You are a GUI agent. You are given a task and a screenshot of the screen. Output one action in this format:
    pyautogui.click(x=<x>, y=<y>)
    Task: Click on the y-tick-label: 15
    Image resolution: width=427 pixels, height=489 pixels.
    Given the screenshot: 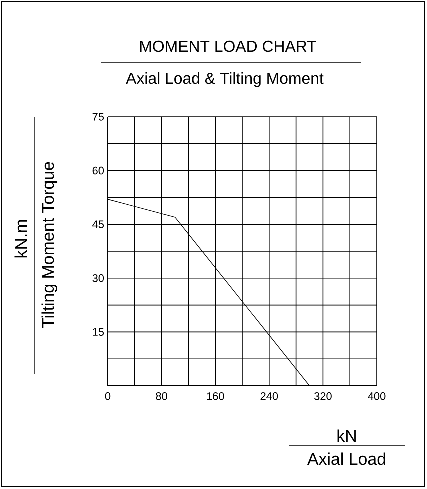 What is the action you would take?
    pyautogui.click(x=98, y=332)
    